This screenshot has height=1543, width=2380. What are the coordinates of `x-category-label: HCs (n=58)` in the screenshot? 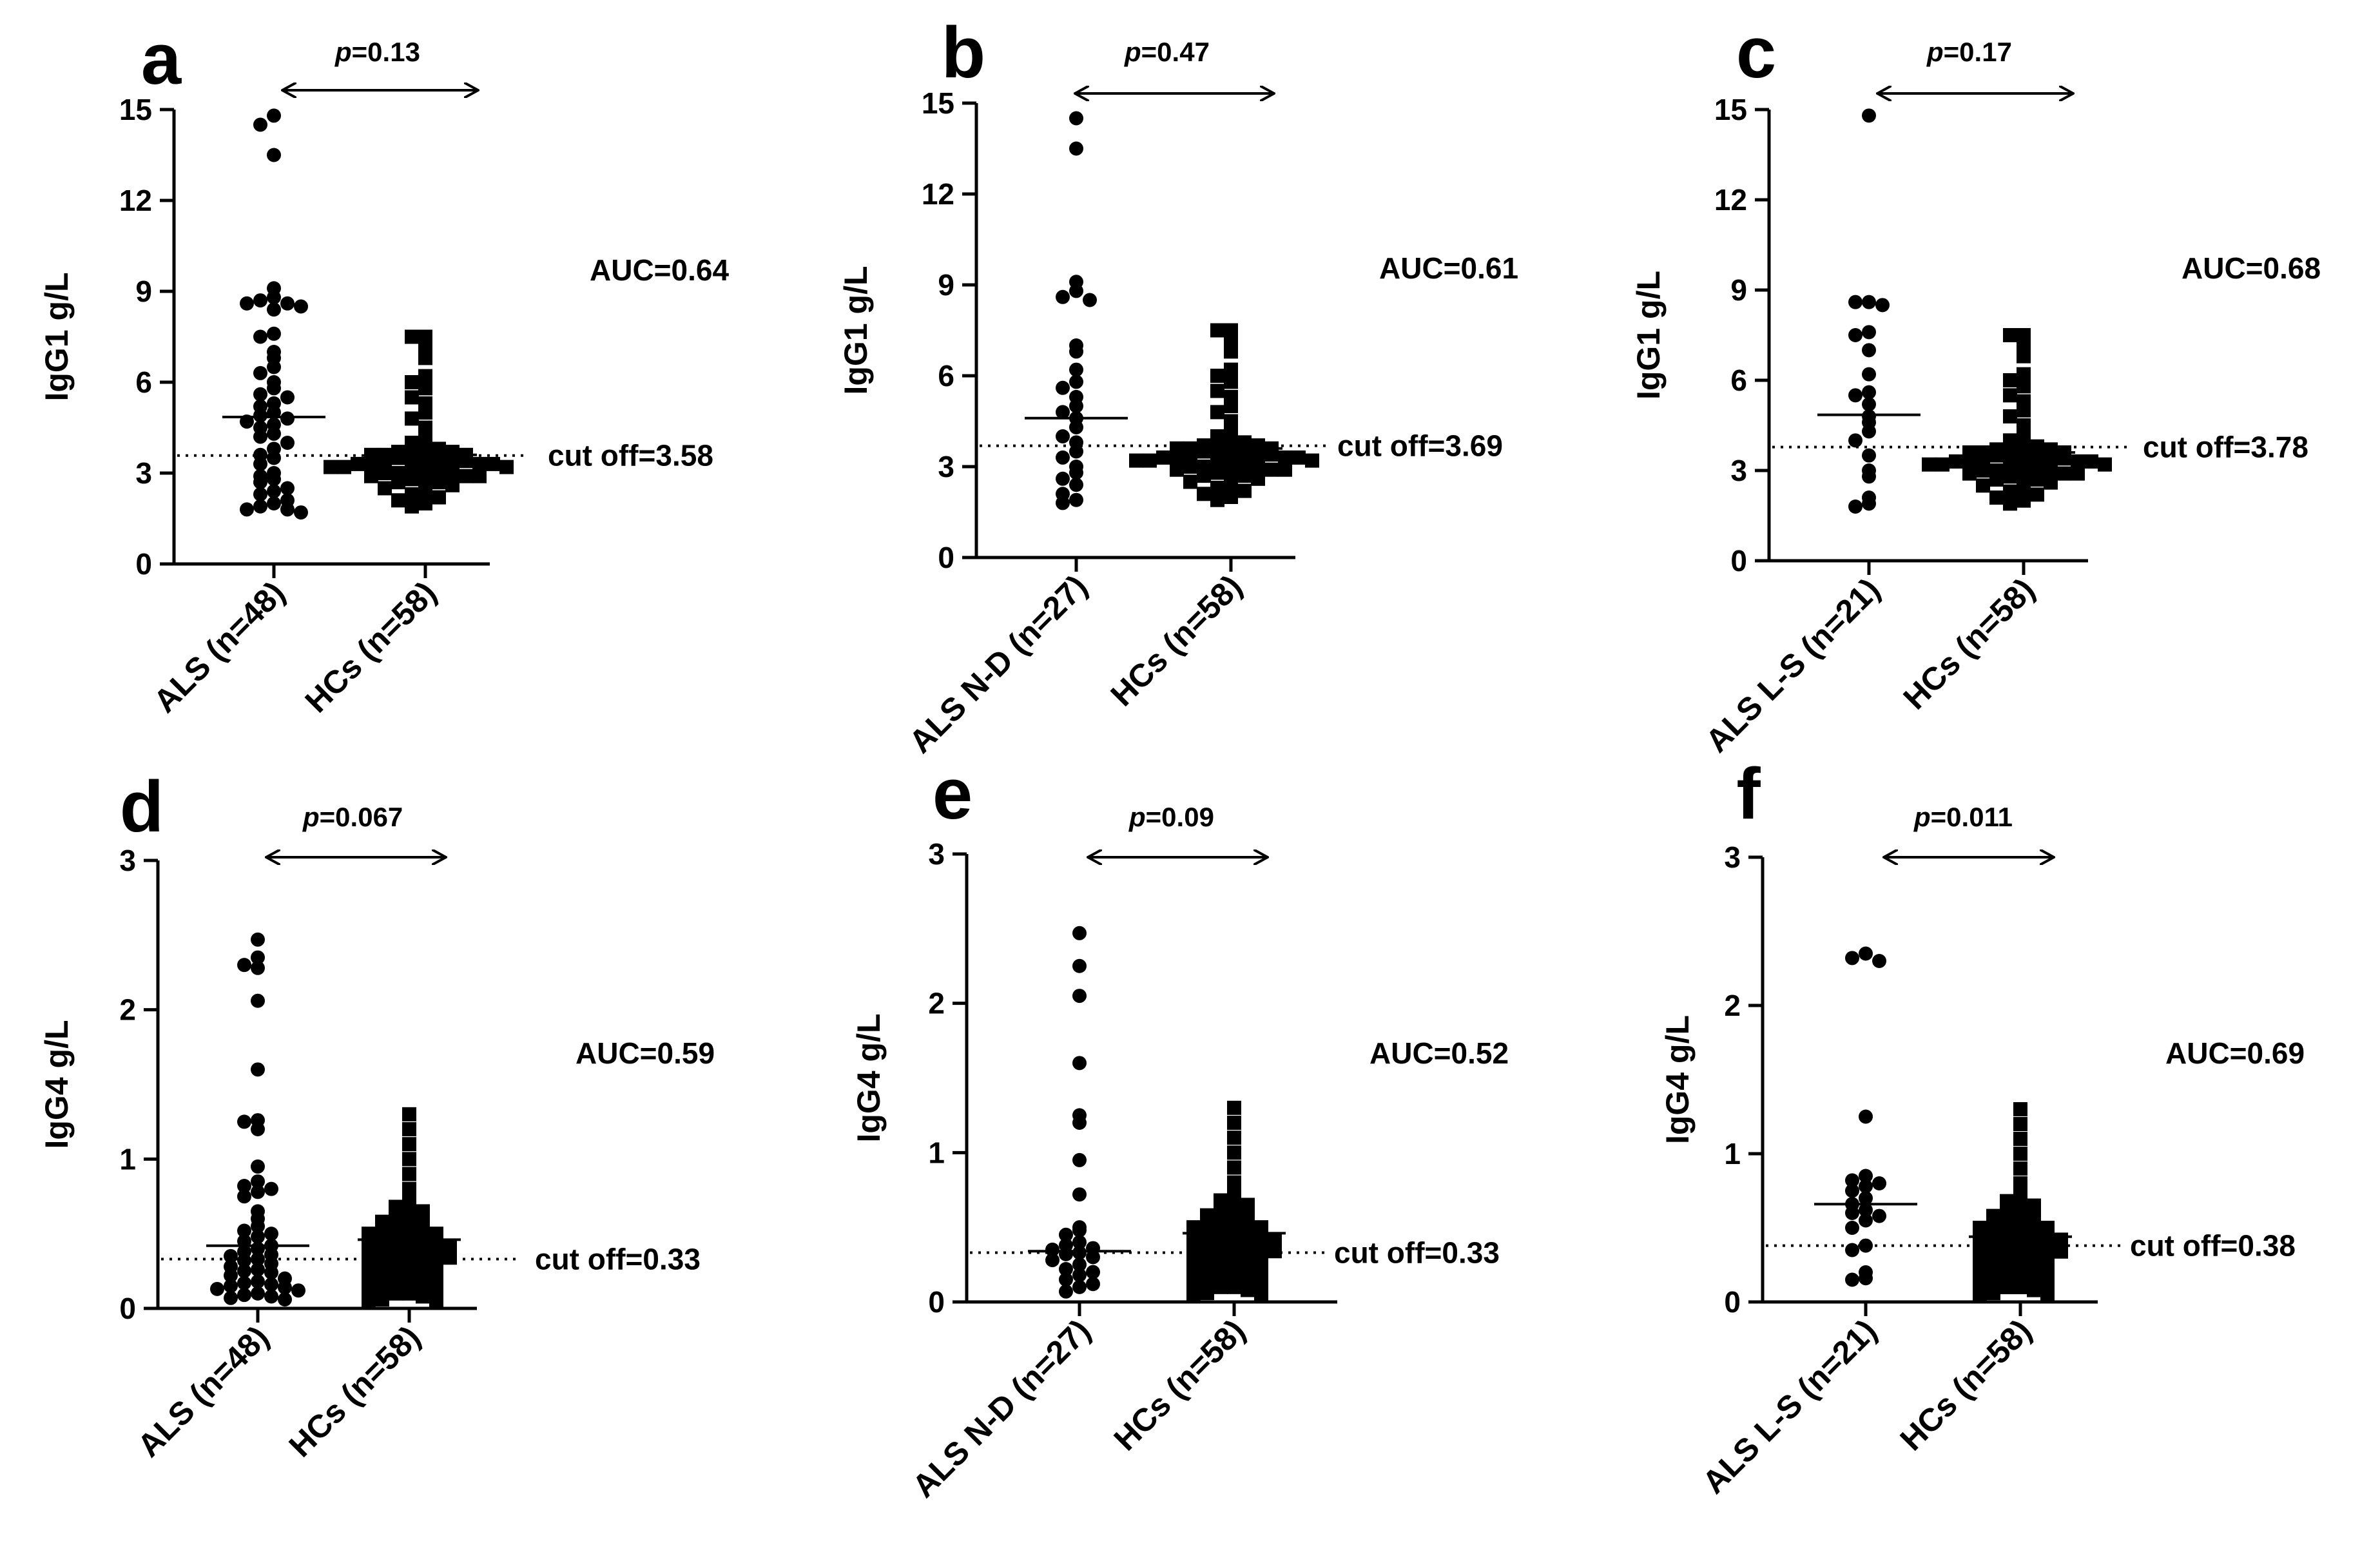 It's located at (1969, 644).